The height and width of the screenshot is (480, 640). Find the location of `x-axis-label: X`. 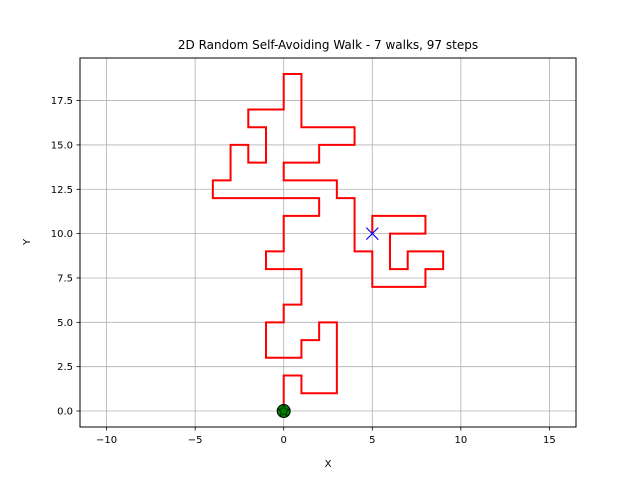

x-axis-label: X is located at coordinates (328, 464).